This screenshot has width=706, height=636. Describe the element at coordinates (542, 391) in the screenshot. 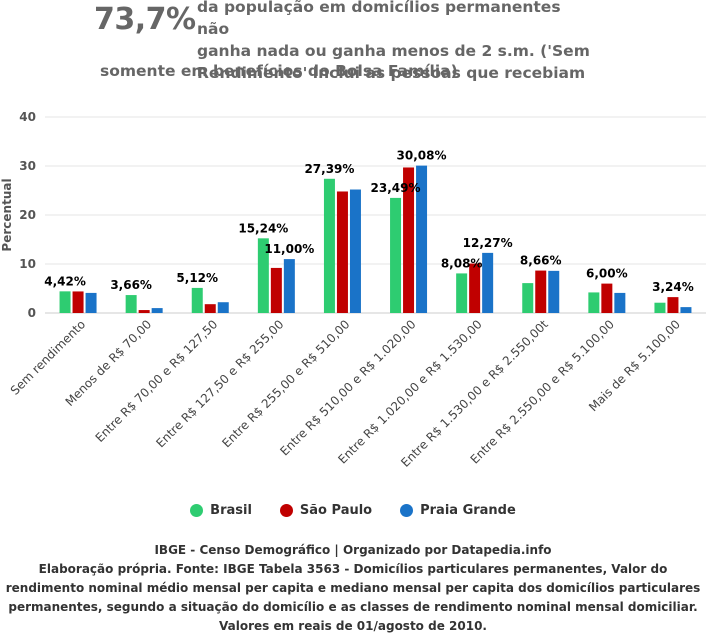

I see `x-tick-label: Entre R$ 2.550,00 e R$ 5.100,00` at that location.